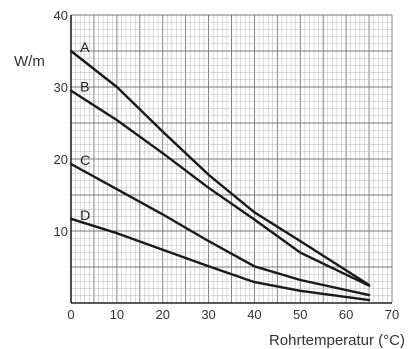  Describe the element at coordinates (346, 314) in the screenshot. I see `x-tick-label: 60` at that location.